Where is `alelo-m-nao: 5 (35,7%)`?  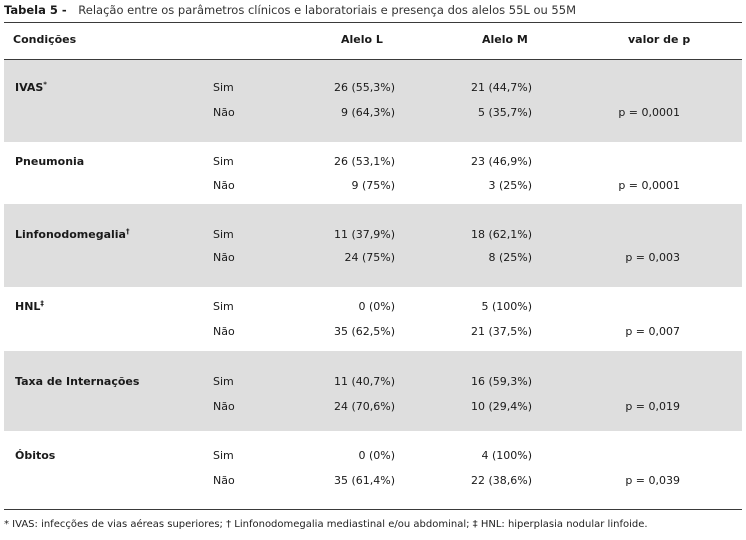 alelo-m-nao: 5 (35,7%) is located at coordinates (504, 112).